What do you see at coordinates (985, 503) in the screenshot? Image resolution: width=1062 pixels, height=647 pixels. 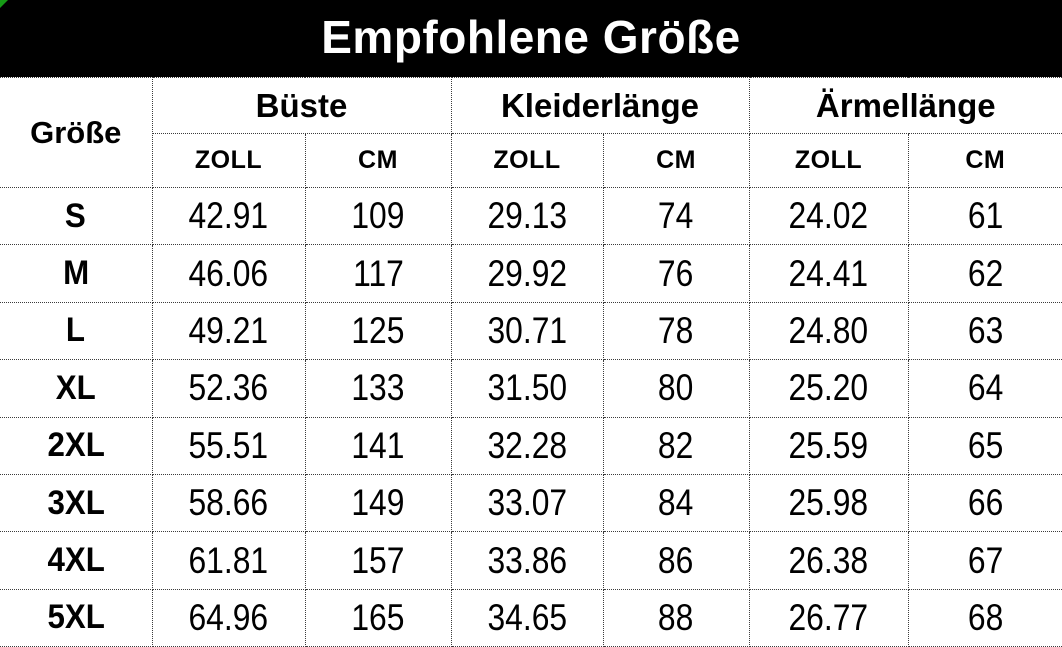 I see `value-text: 66` at bounding box center [985, 503].